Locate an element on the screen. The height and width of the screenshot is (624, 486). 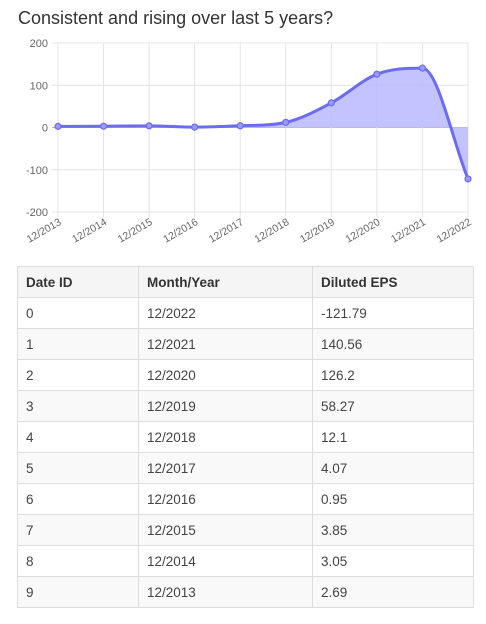
cell-diluted-eps: 4.07 is located at coordinates (393, 468).